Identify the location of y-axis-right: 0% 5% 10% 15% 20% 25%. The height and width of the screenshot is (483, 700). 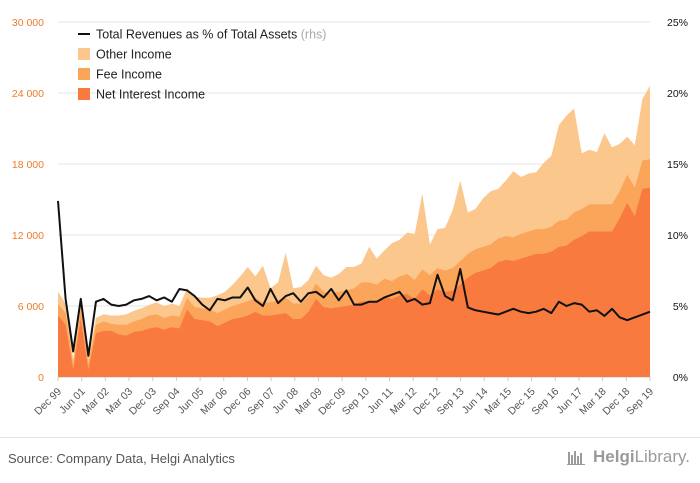
(677, 200).